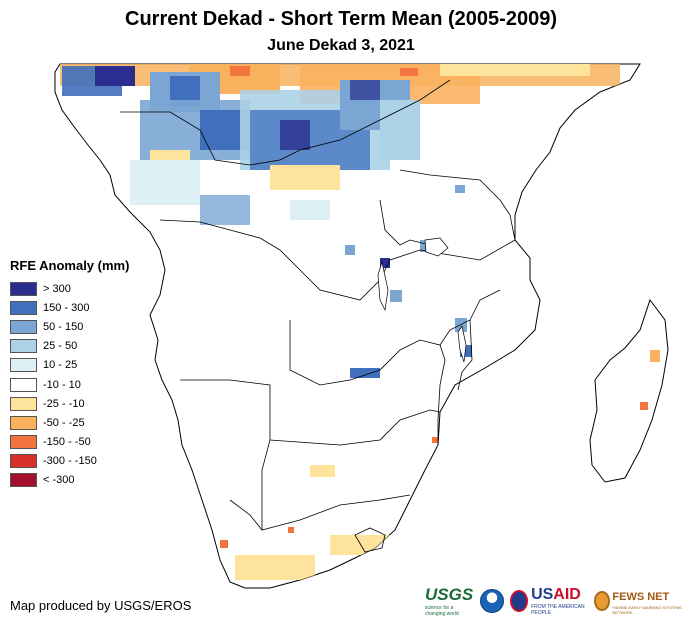 Image resolution: width=682 pixels, height=624 pixels. I want to click on legend-item: > 300, so click(69, 288).